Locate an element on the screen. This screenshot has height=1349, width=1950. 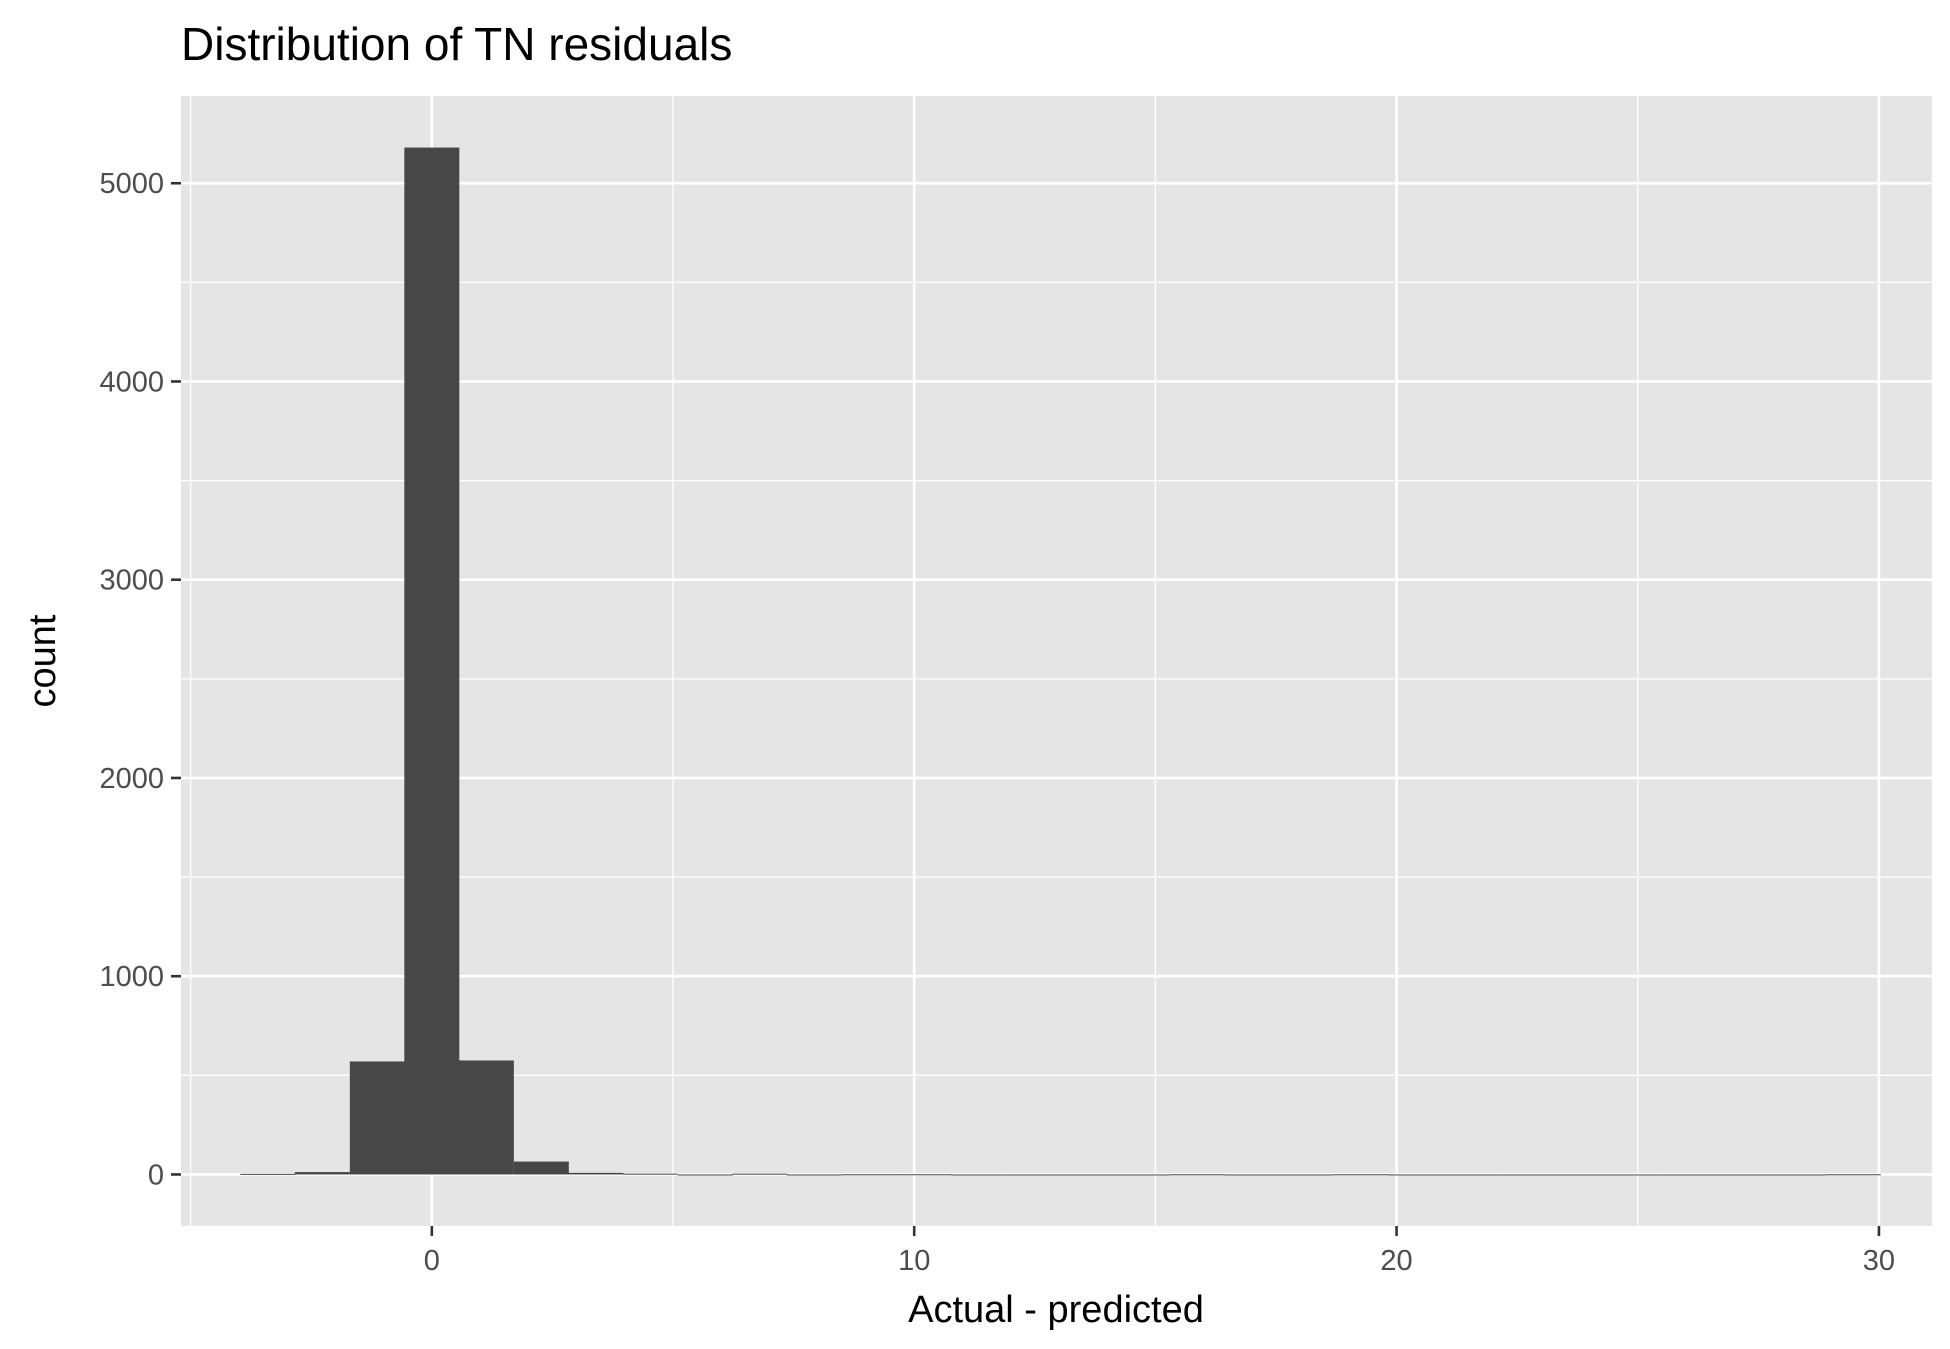
x-tick-label: 20 is located at coordinates (1396, 1261).